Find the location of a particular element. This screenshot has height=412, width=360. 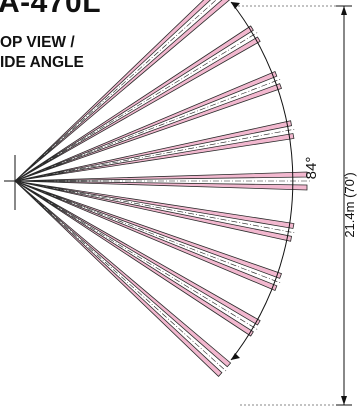

angle-label: 84° is located at coordinates (311, 168).